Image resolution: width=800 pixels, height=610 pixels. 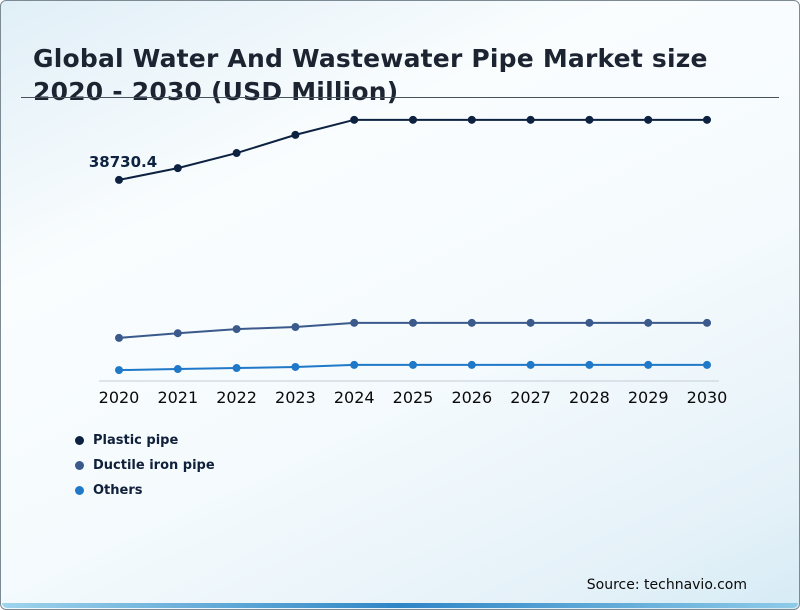 I want to click on svg-text: 2020, so click(x=119, y=397).